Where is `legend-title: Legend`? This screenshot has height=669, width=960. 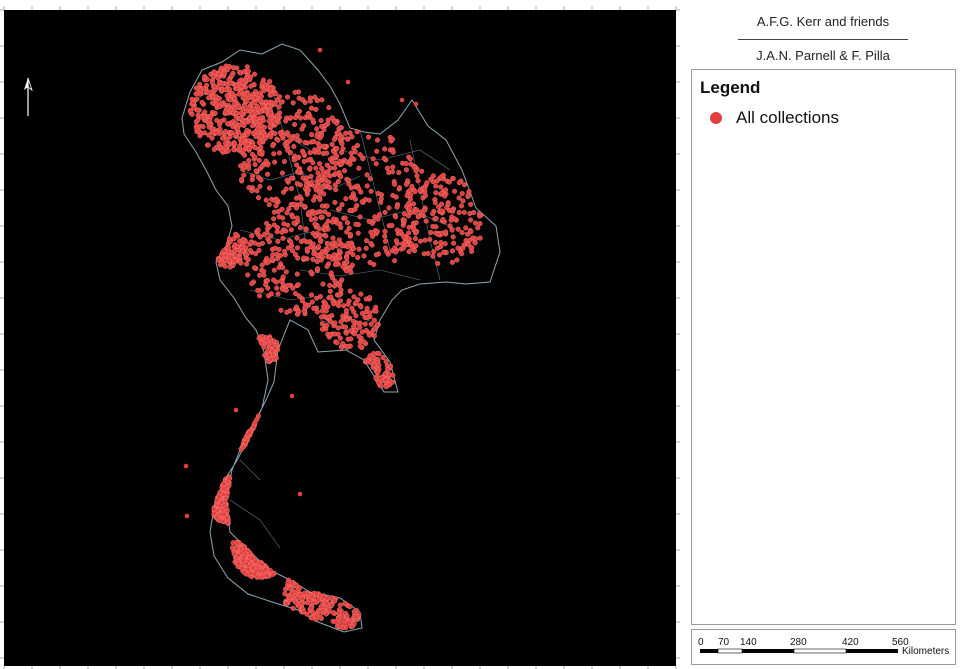 legend-title: Legend is located at coordinates (730, 87).